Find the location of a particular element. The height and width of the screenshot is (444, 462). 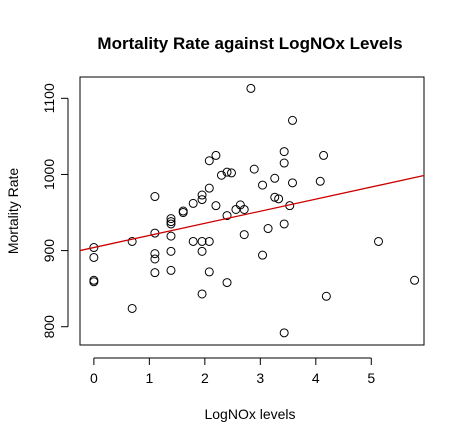

y-tick-label: 800 is located at coordinates (49, 327).